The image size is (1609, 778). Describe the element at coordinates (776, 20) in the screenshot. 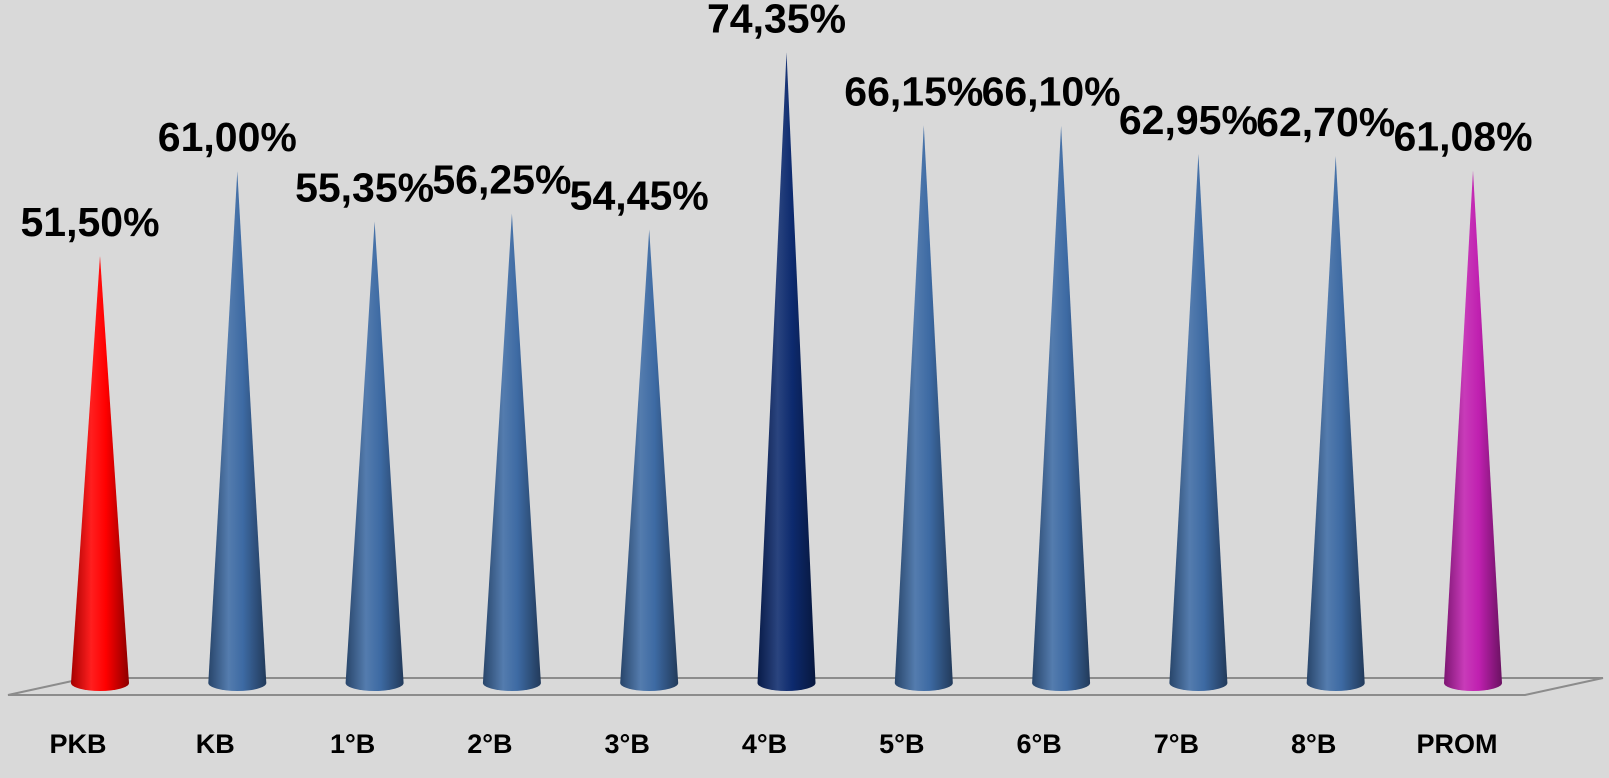

I see `value-label-4b: 74,35%` at that location.